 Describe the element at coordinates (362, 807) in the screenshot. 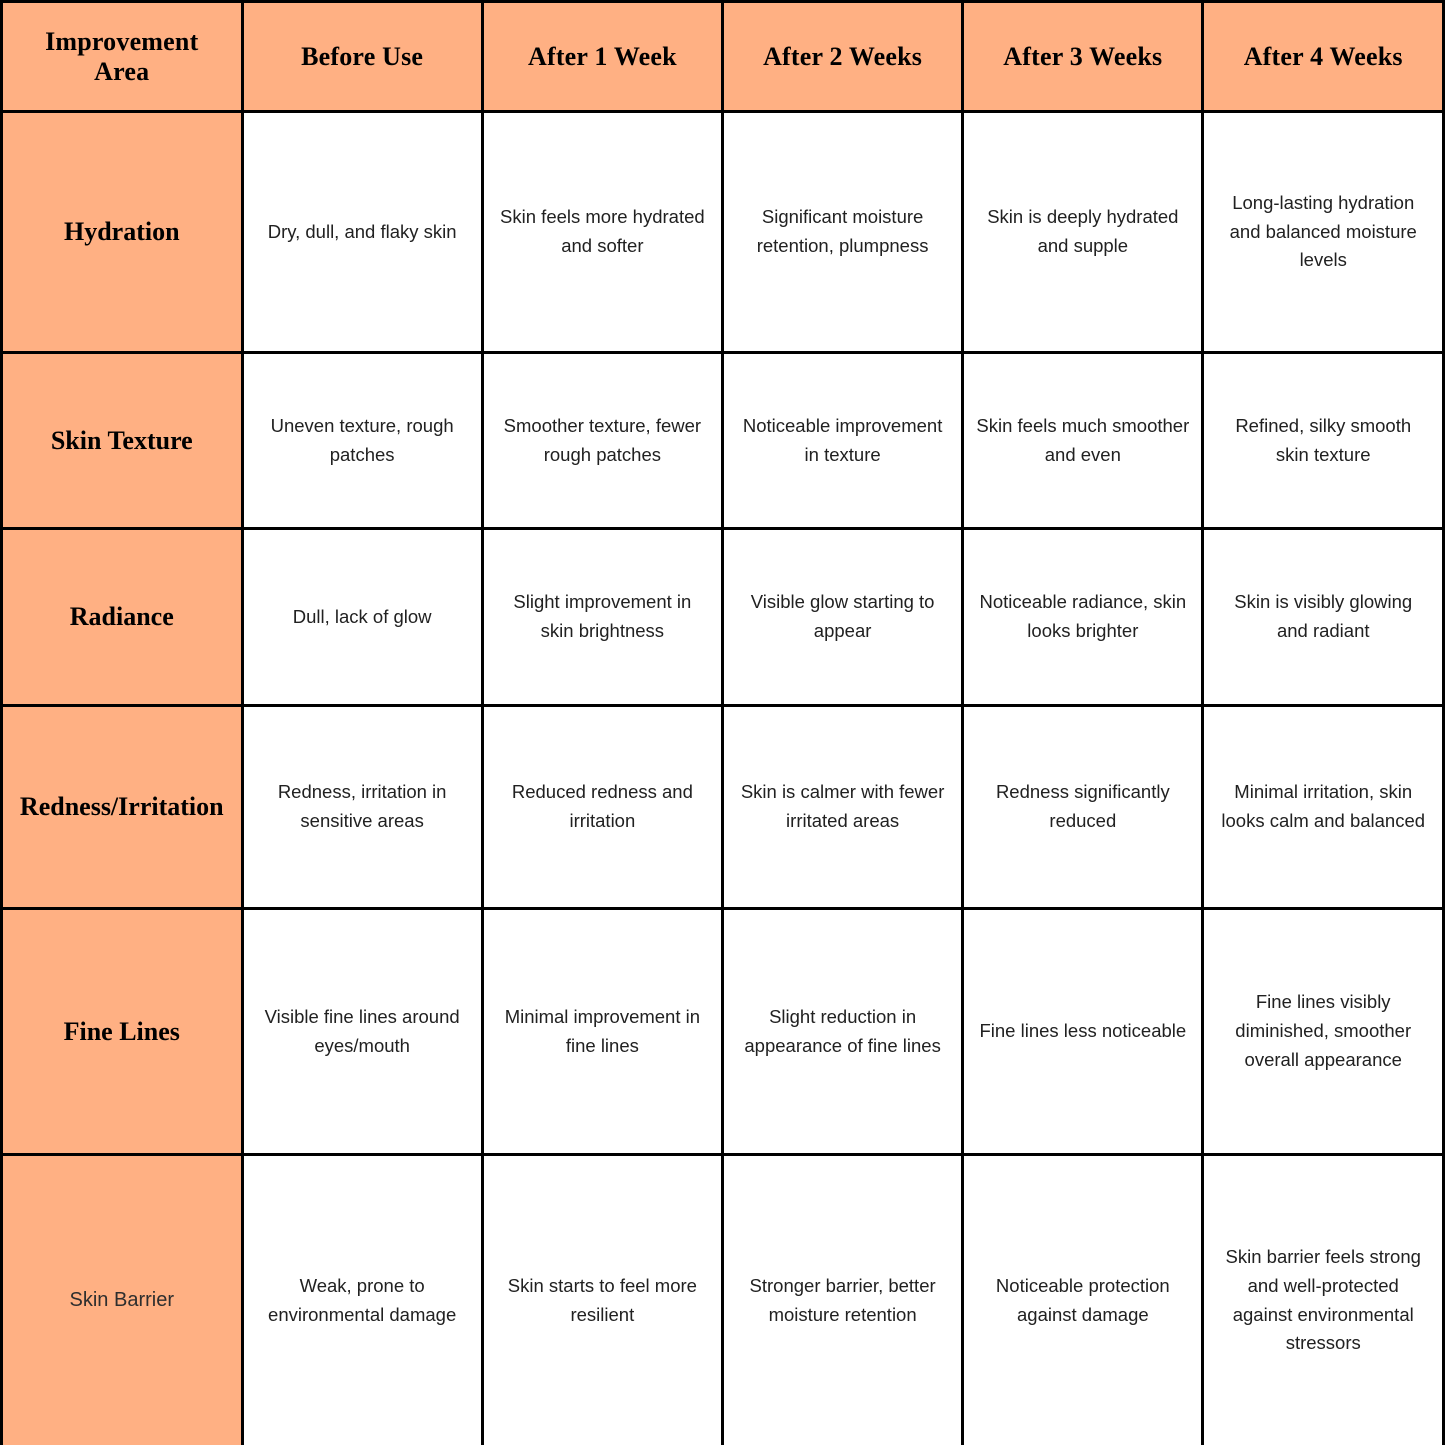

I see `table-cell: Redness, irritation in sensitive areas` at that location.